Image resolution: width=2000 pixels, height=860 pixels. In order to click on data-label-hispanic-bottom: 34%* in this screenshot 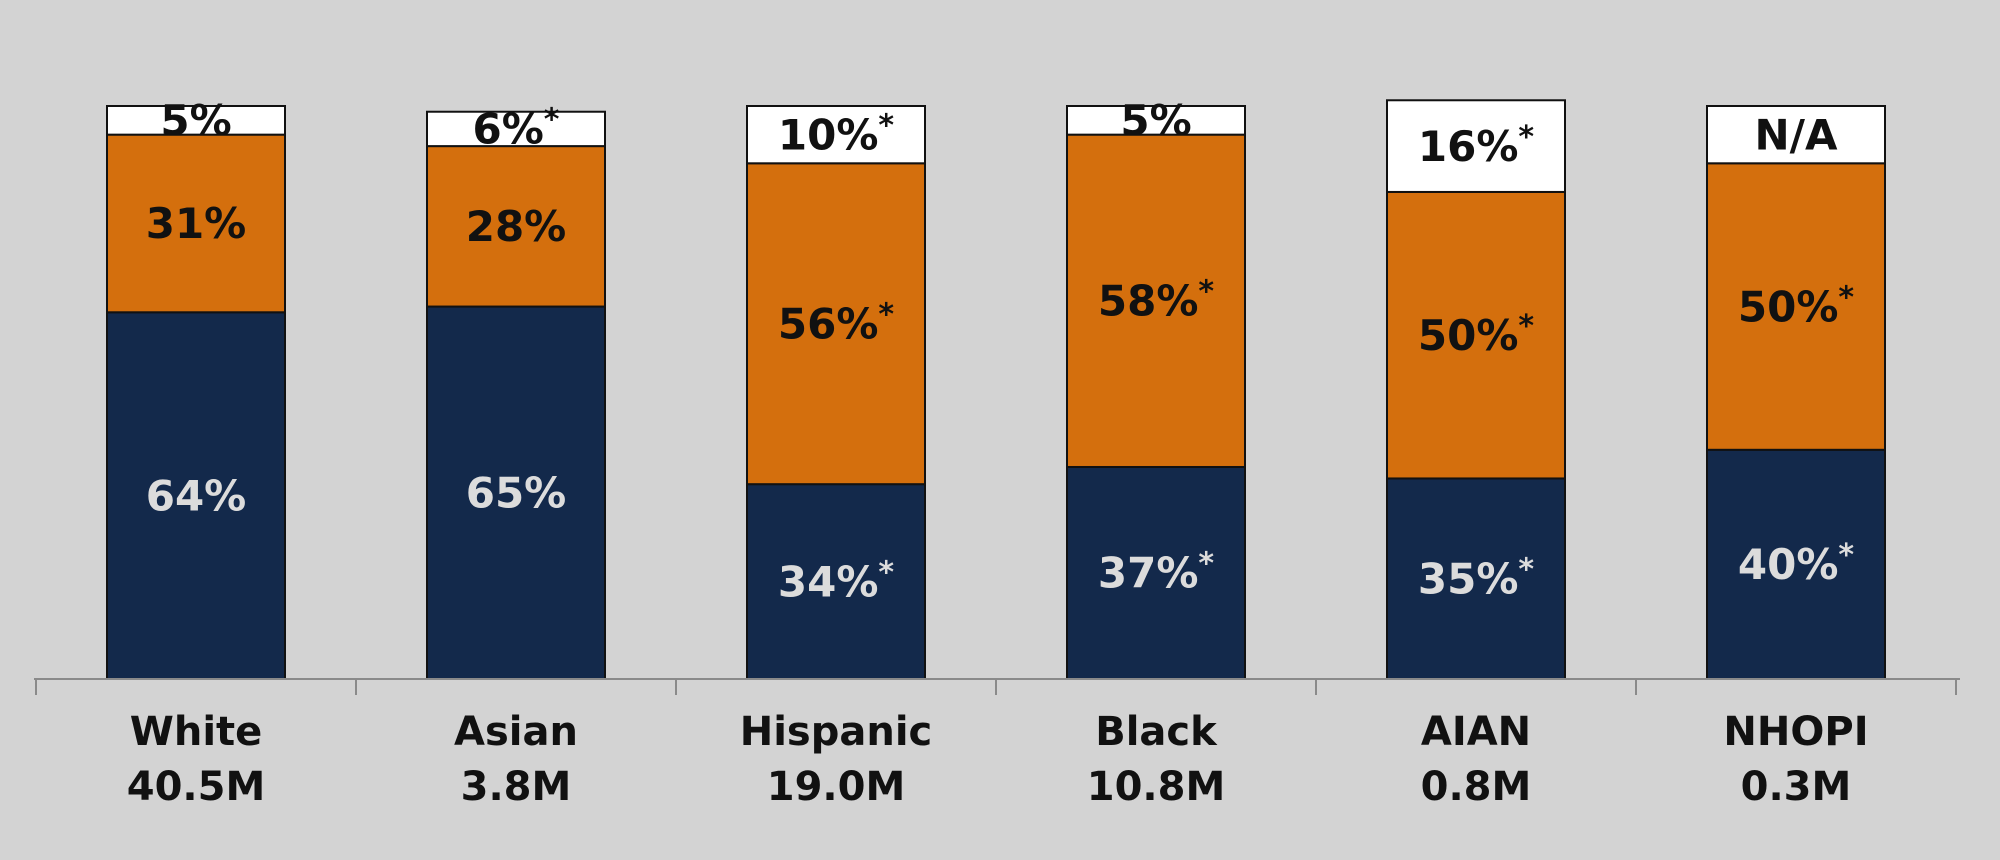, I will do `click(836, 580)`.